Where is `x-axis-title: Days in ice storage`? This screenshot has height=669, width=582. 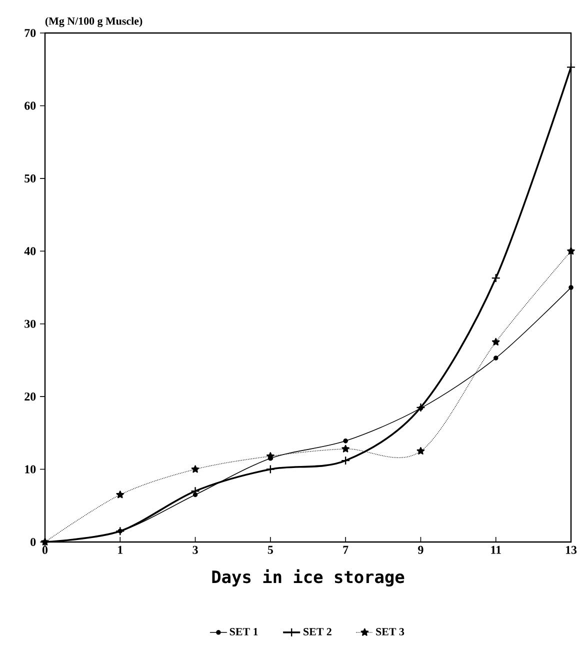
x-axis-title: Days in ice storage is located at coordinates (308, 577).